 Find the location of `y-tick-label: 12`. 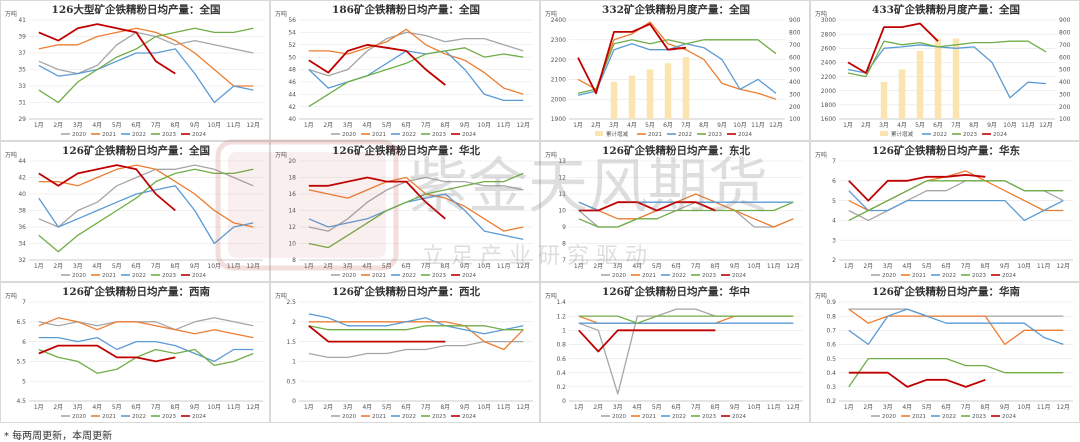

y-tick-label: 12 is located at coordinates (292, 227).